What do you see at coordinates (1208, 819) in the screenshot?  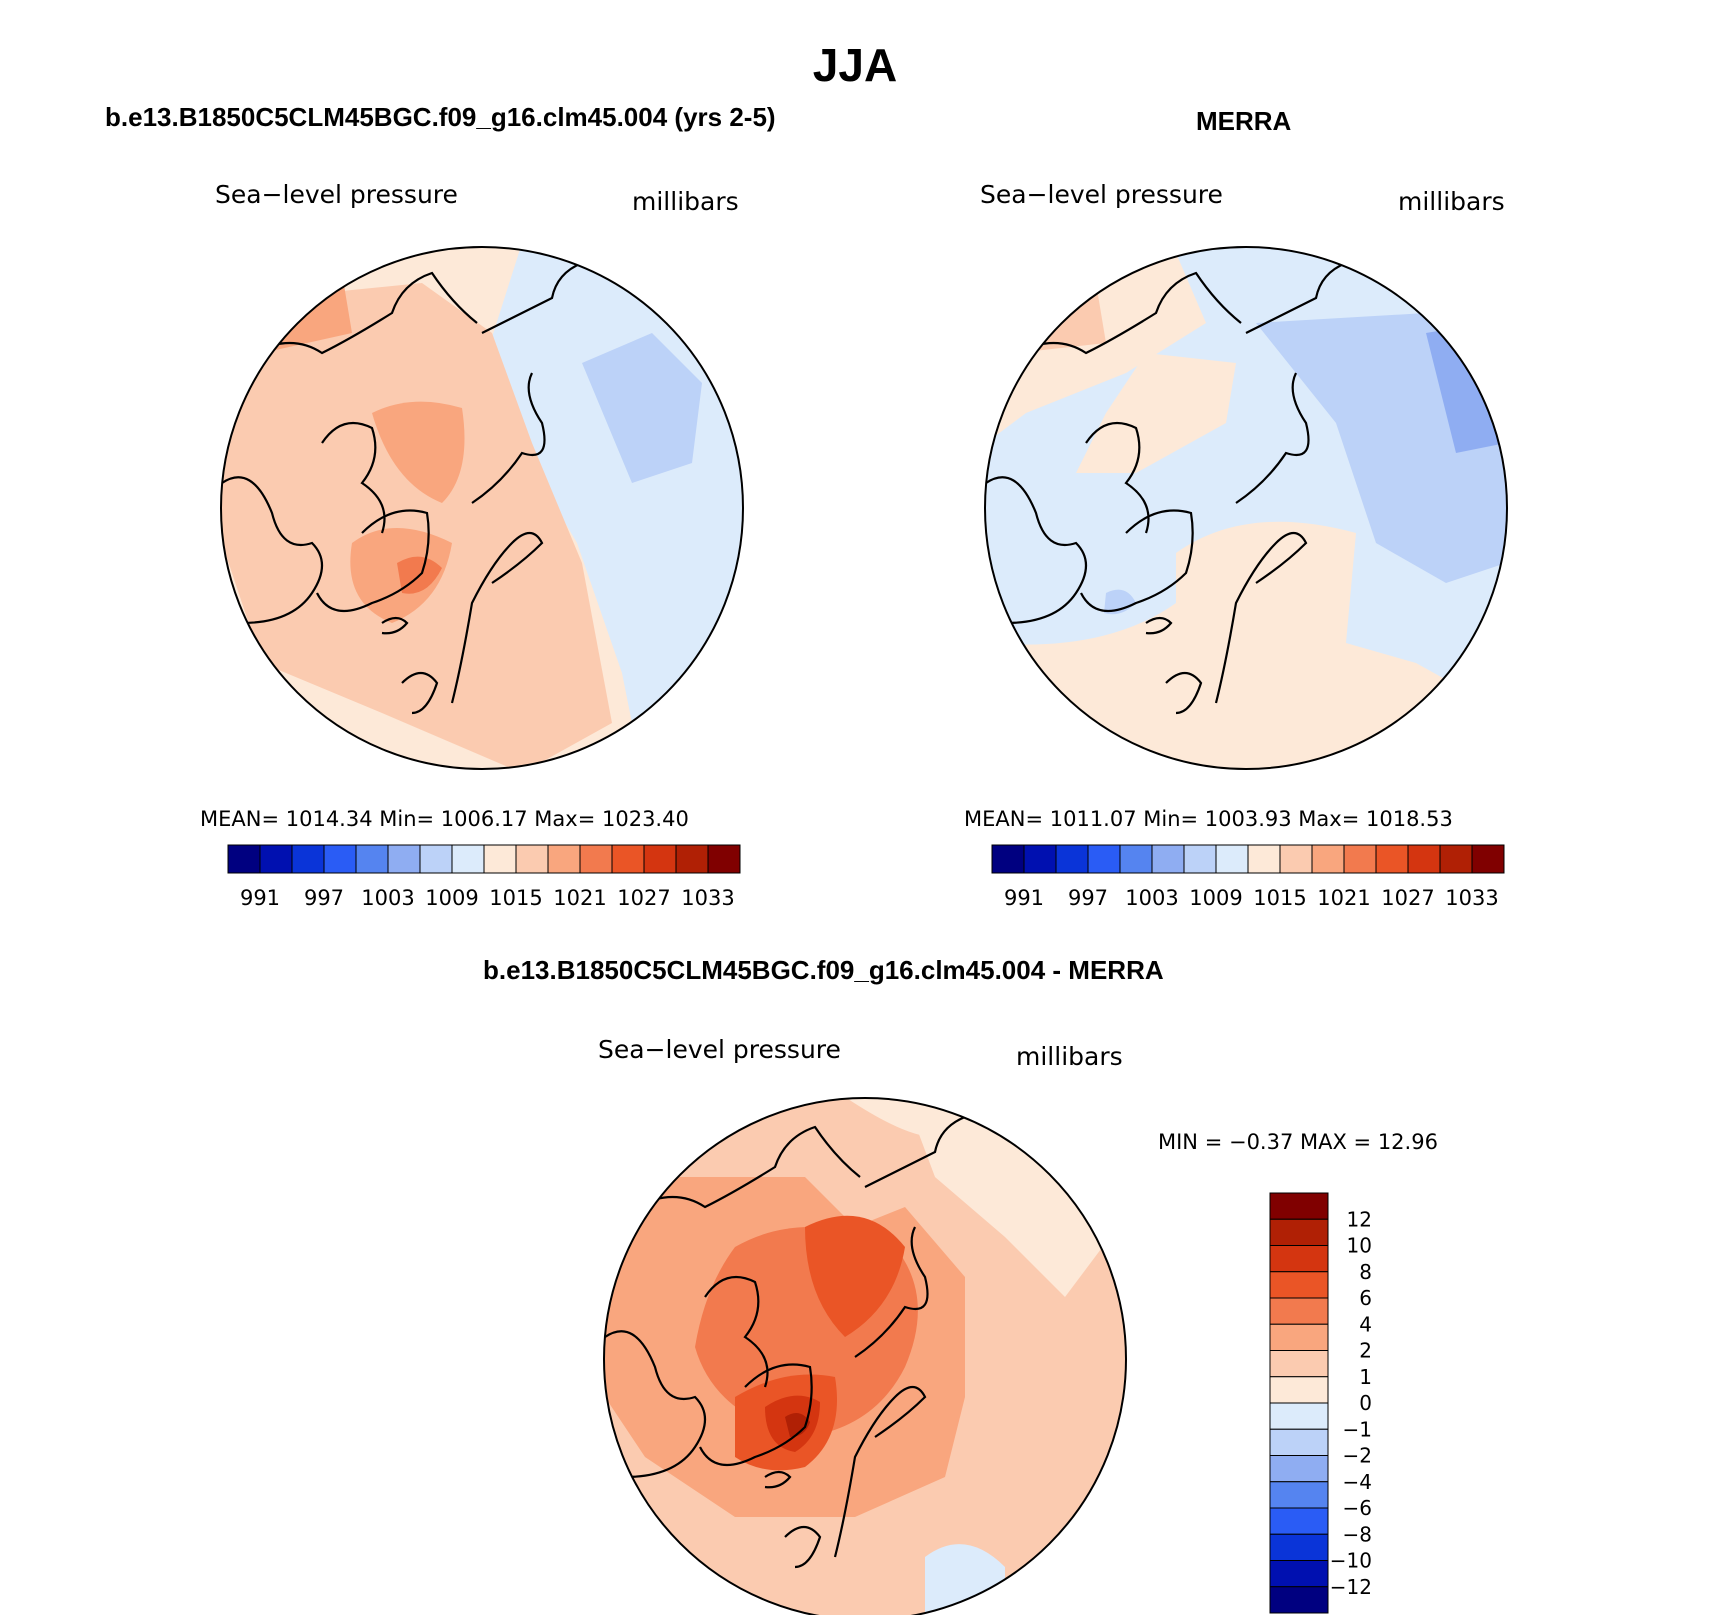 I see `stats-obs: MEAN= 1011.07 Min= 1003.93 Max= 1018.53` at bounding box center [1208, 819].